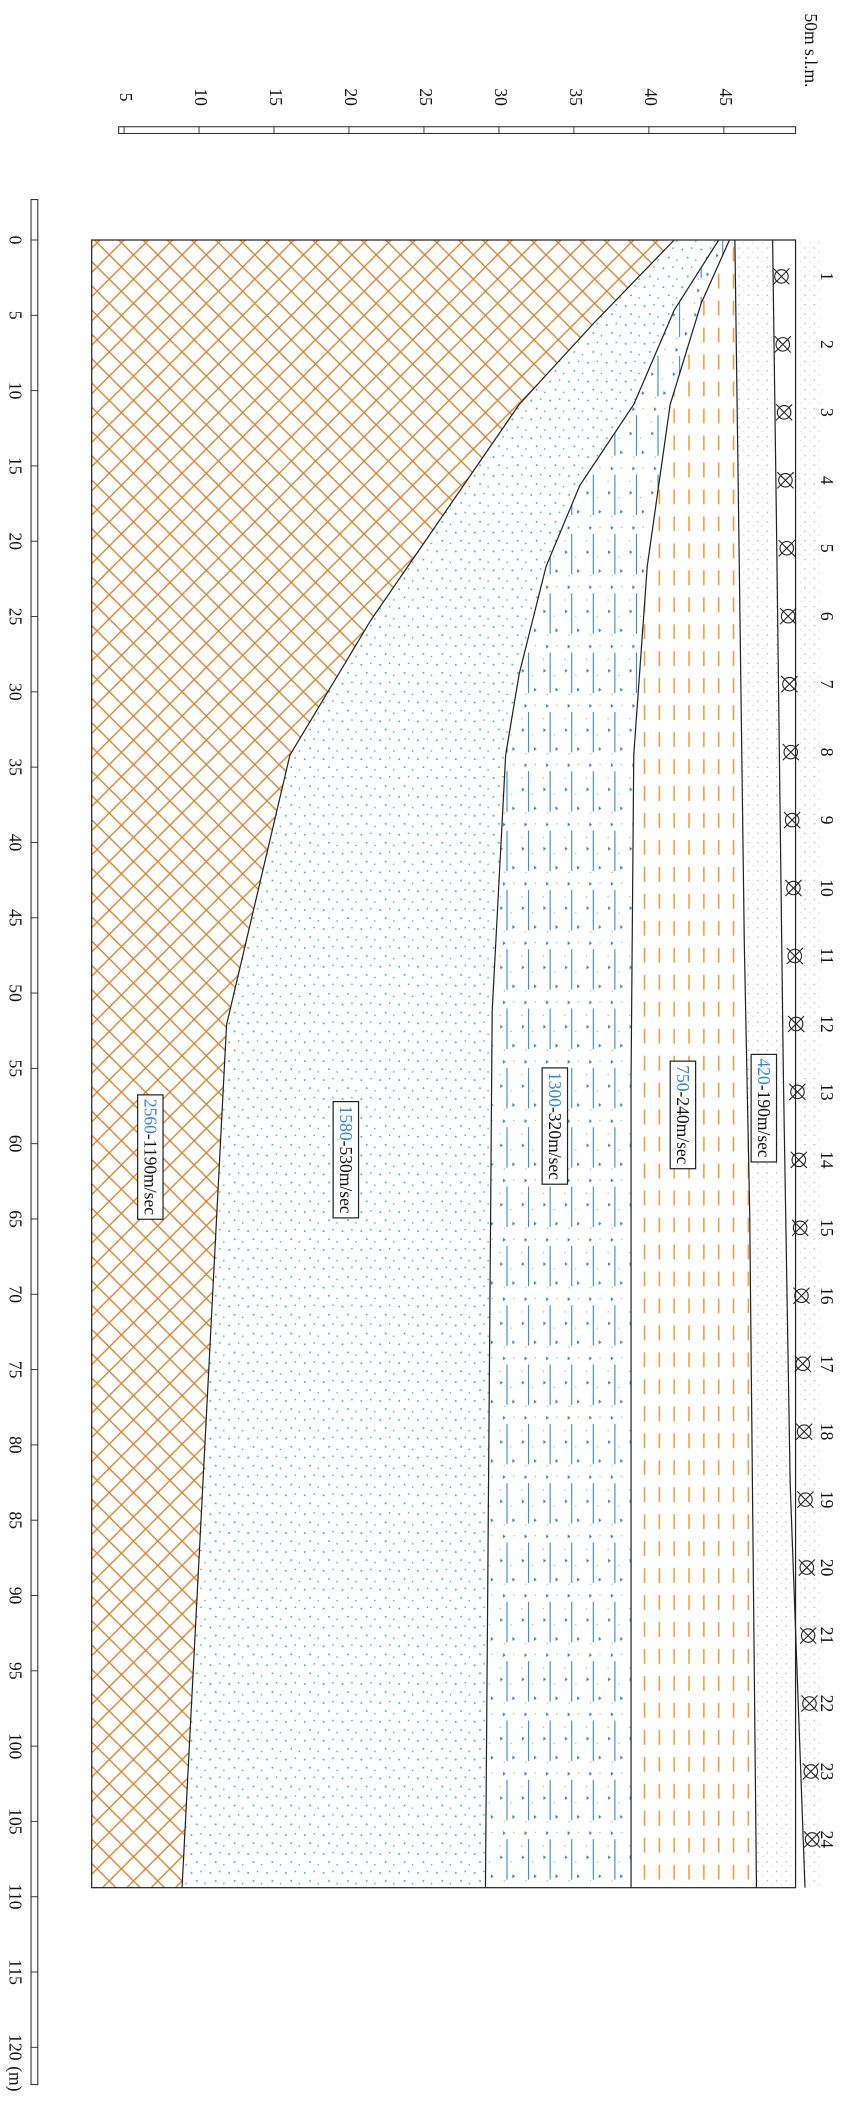 This screenshot has width=863, height=2125. I want to click on layer-text: 1300-320m/sec, so click(555, 1126).